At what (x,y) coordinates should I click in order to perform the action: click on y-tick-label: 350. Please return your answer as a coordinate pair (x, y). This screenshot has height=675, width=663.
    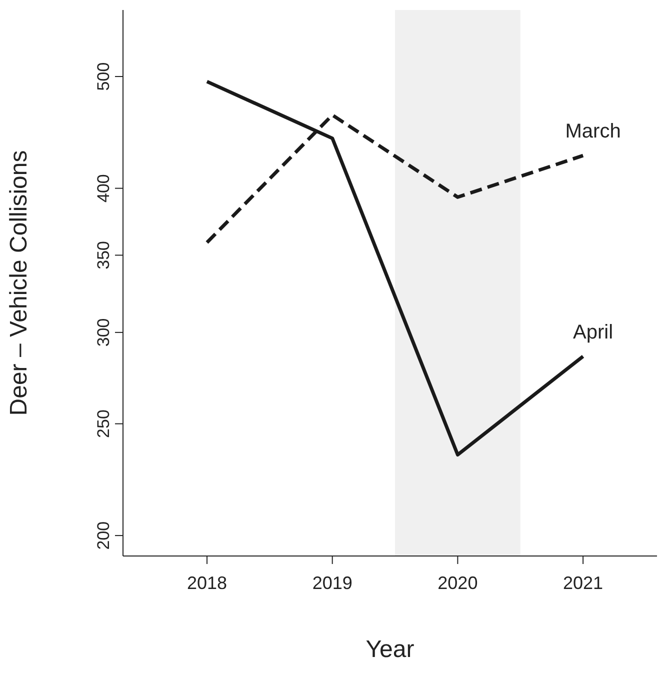
    Looking at the image, I should click on (103, 255).